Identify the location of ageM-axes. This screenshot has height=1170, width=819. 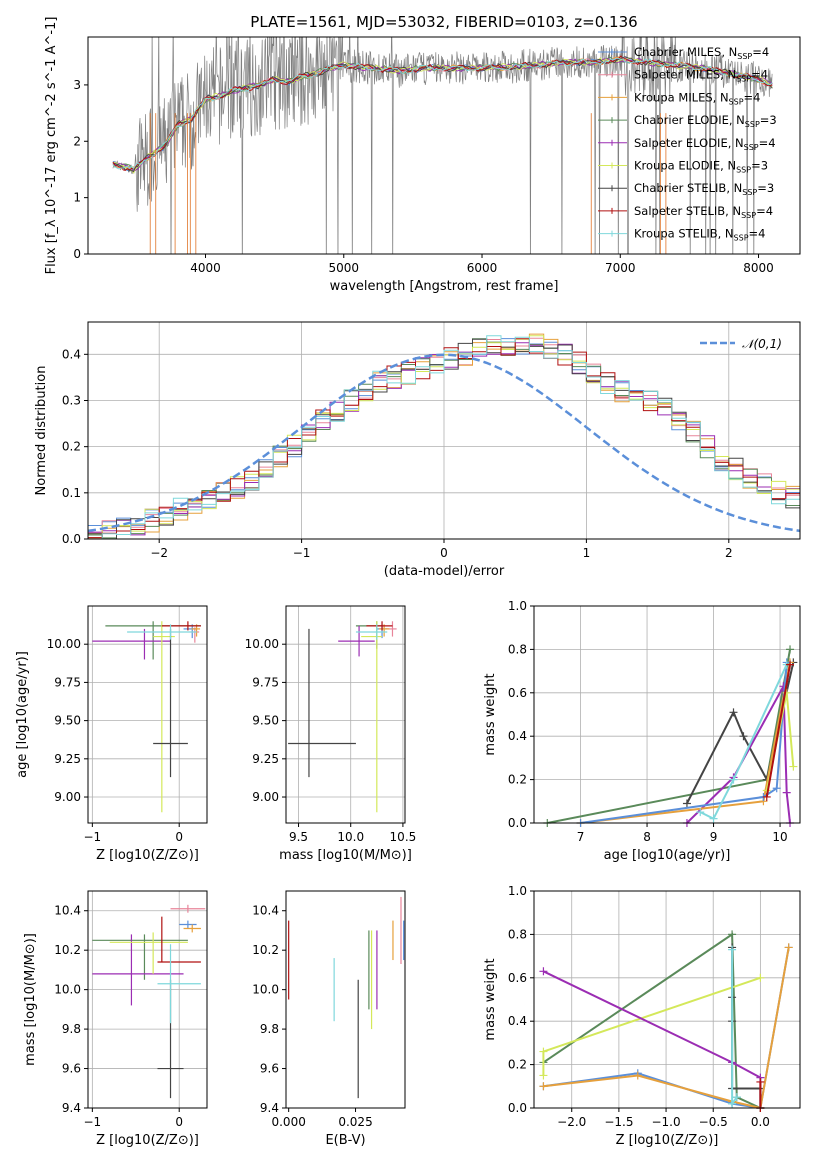
(343, 716).